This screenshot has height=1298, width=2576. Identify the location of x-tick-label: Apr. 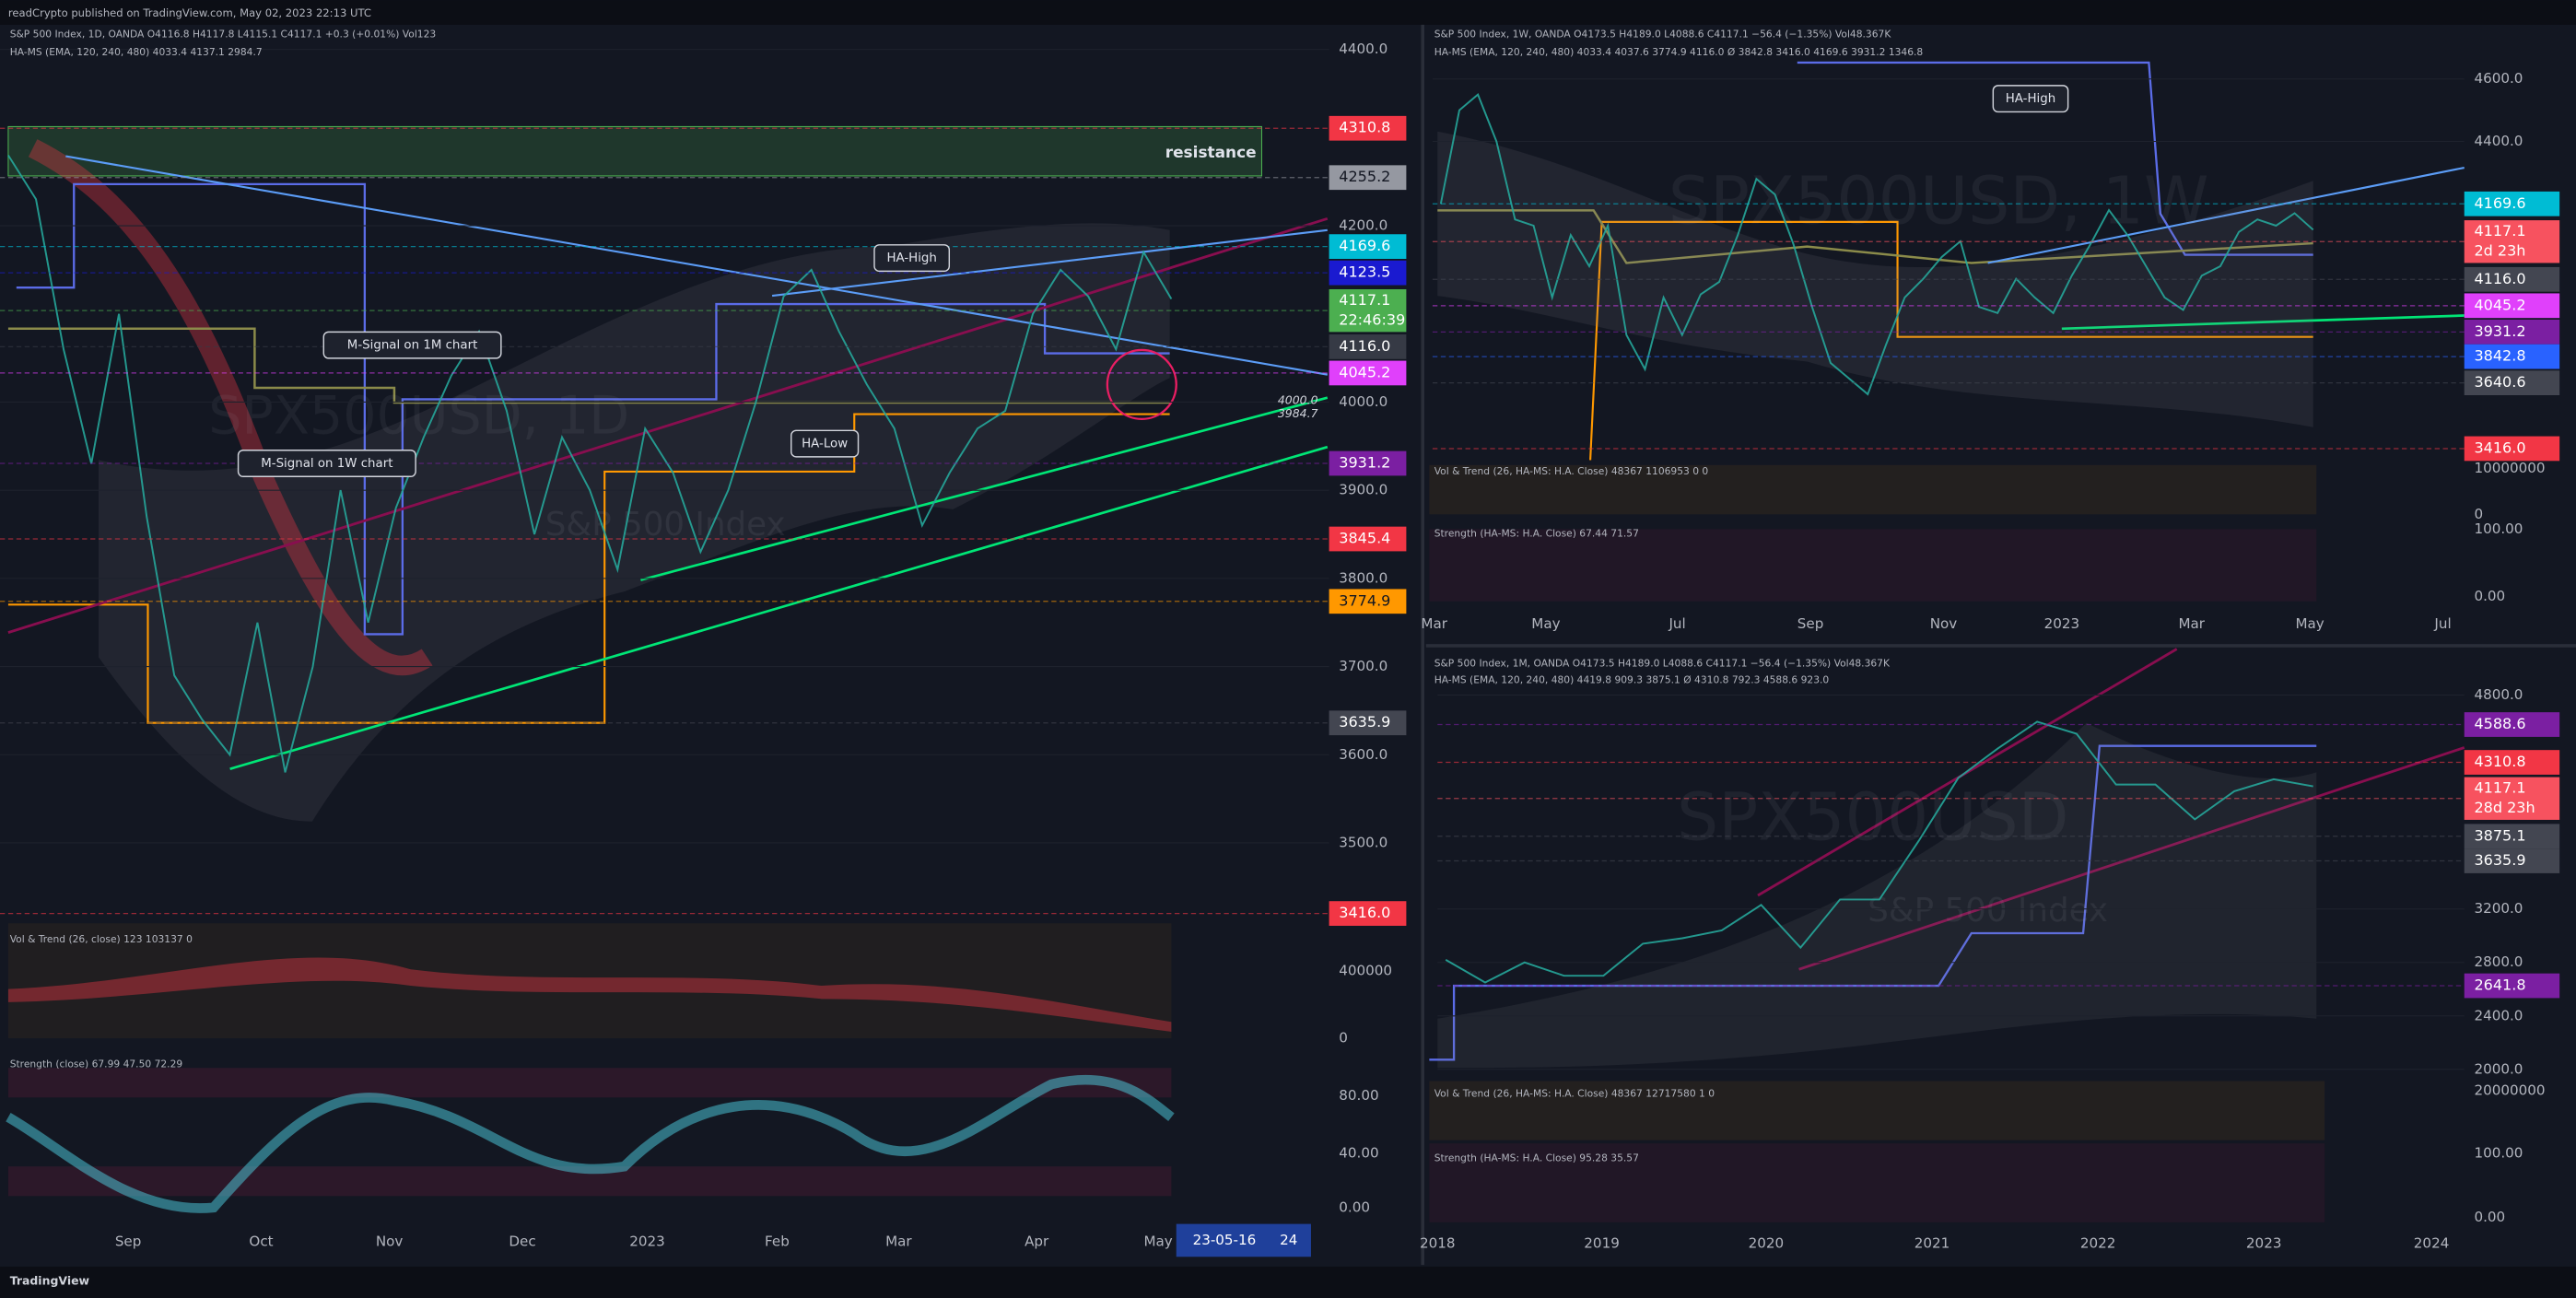
(1037, 1242).